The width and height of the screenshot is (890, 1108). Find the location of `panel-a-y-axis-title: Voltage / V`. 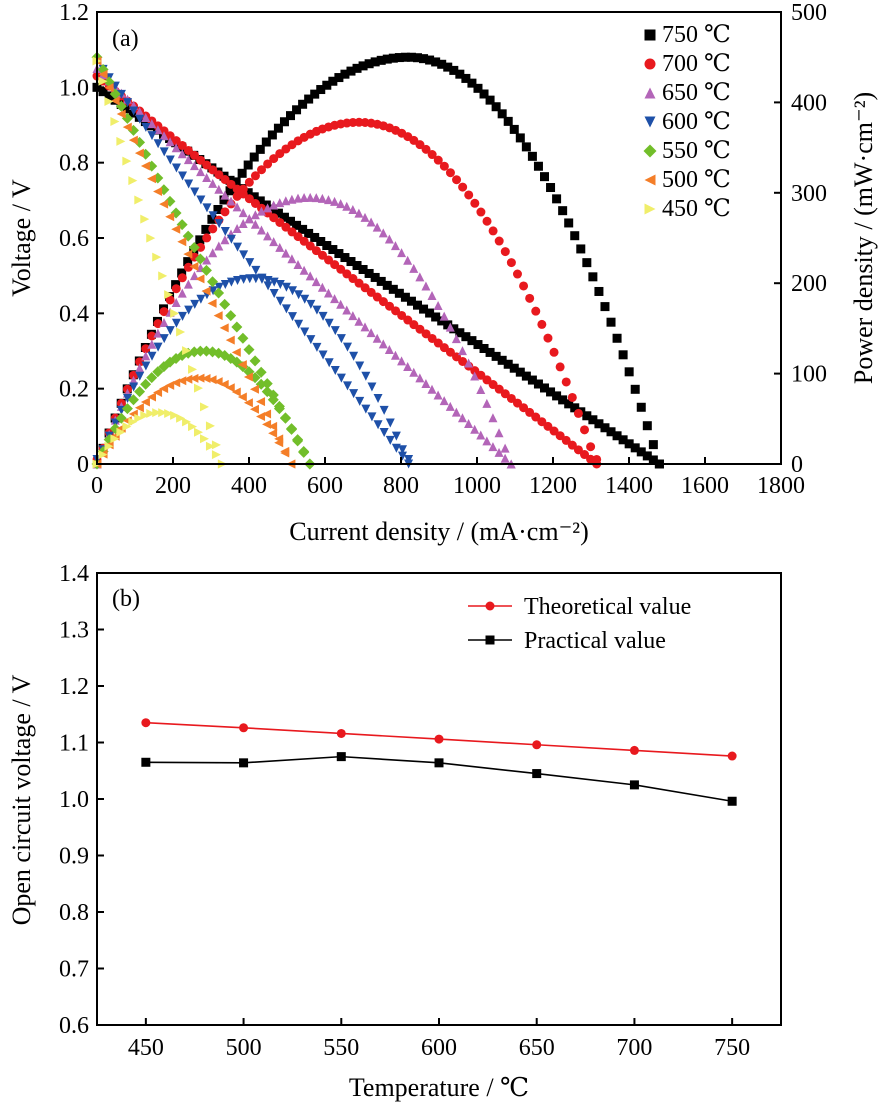

panel-a-y-axis-title: Voltage / V is located at coordinates (21, 238).